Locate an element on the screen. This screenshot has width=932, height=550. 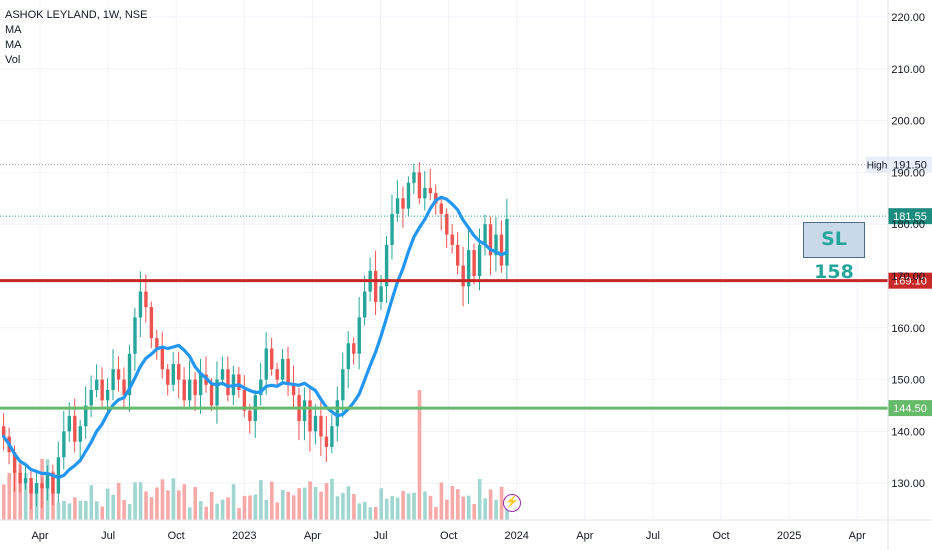
legend-ma-1: MA is located at coordinates (13, 30).